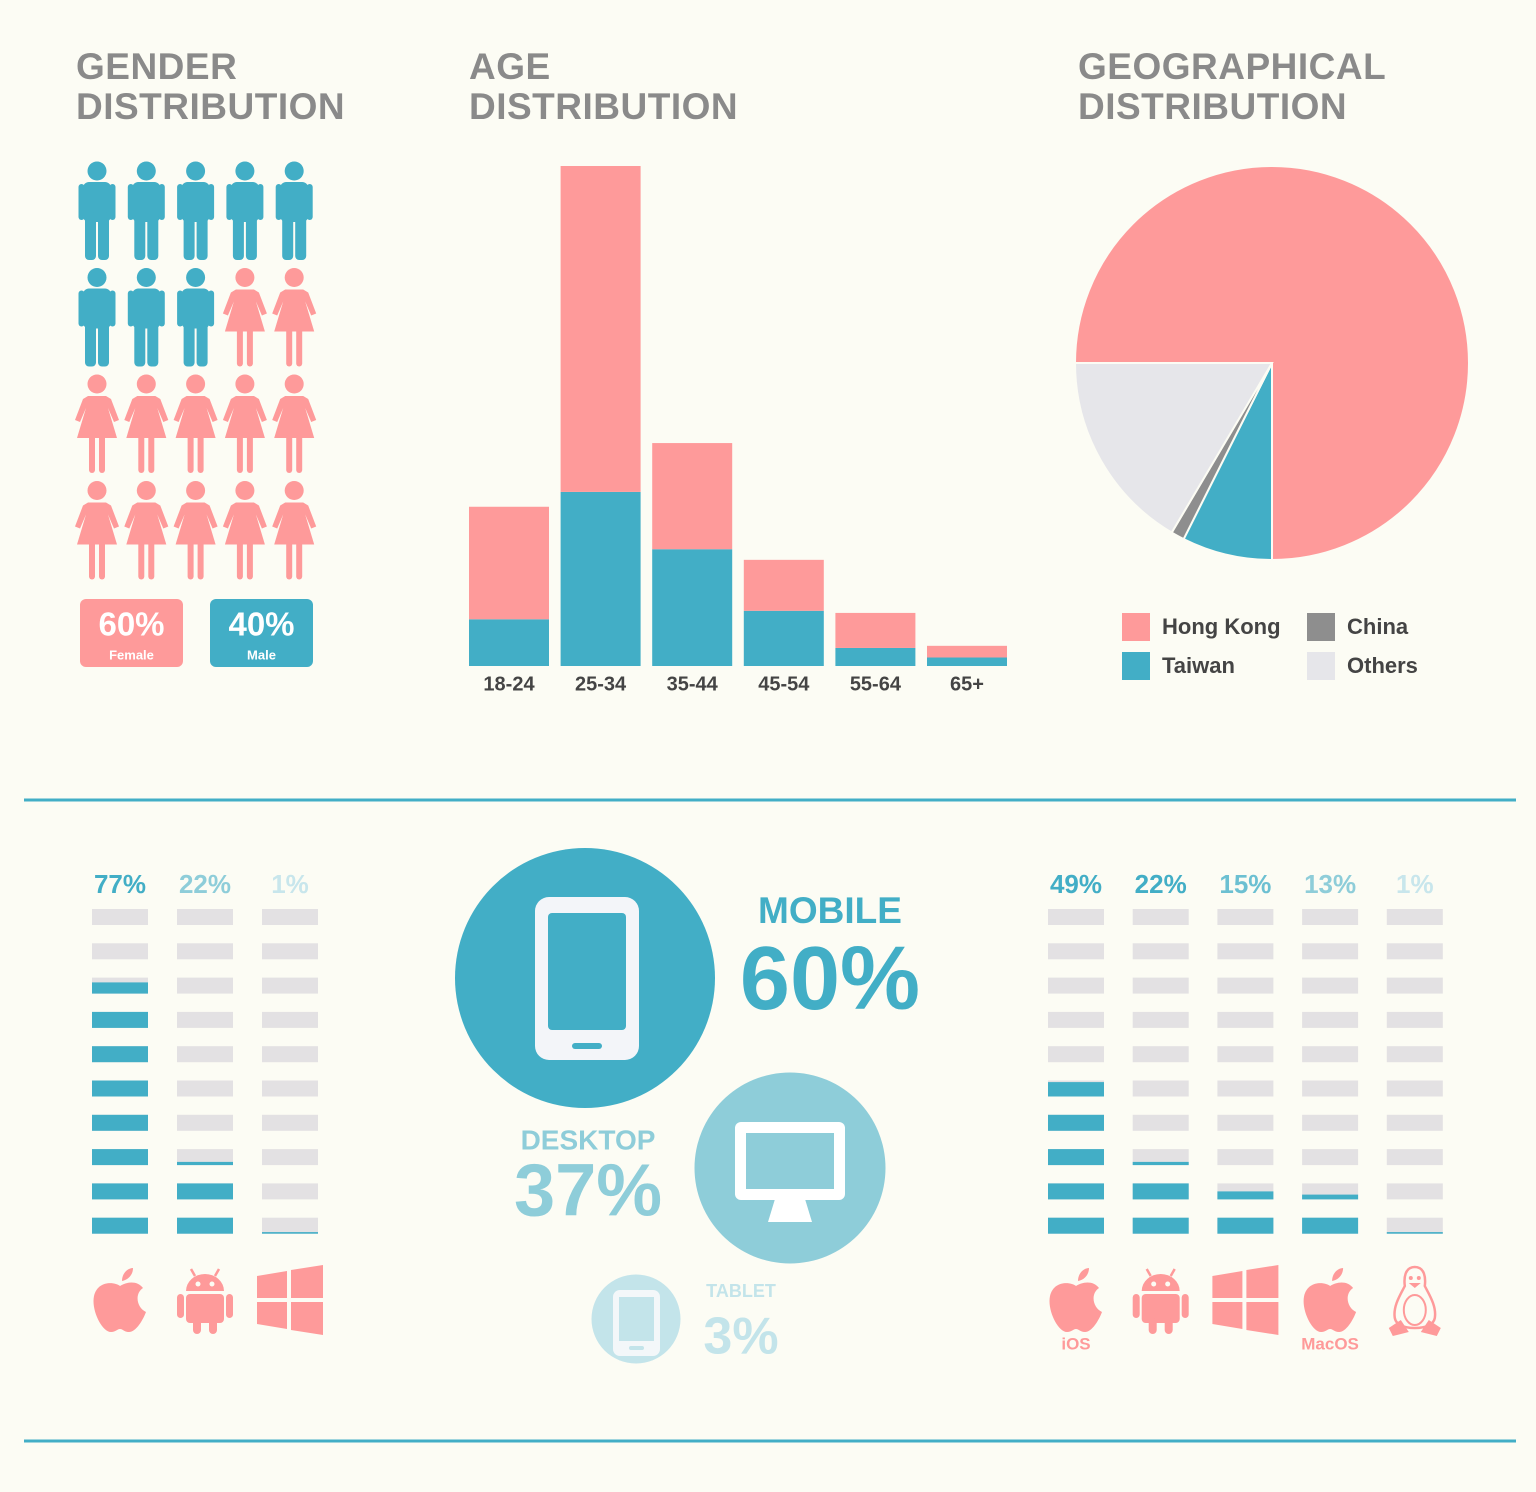  What do you see at coordinates (261, 624) in the screenshot?
I see `value-label: 40%` at bounding box center [261, 624].